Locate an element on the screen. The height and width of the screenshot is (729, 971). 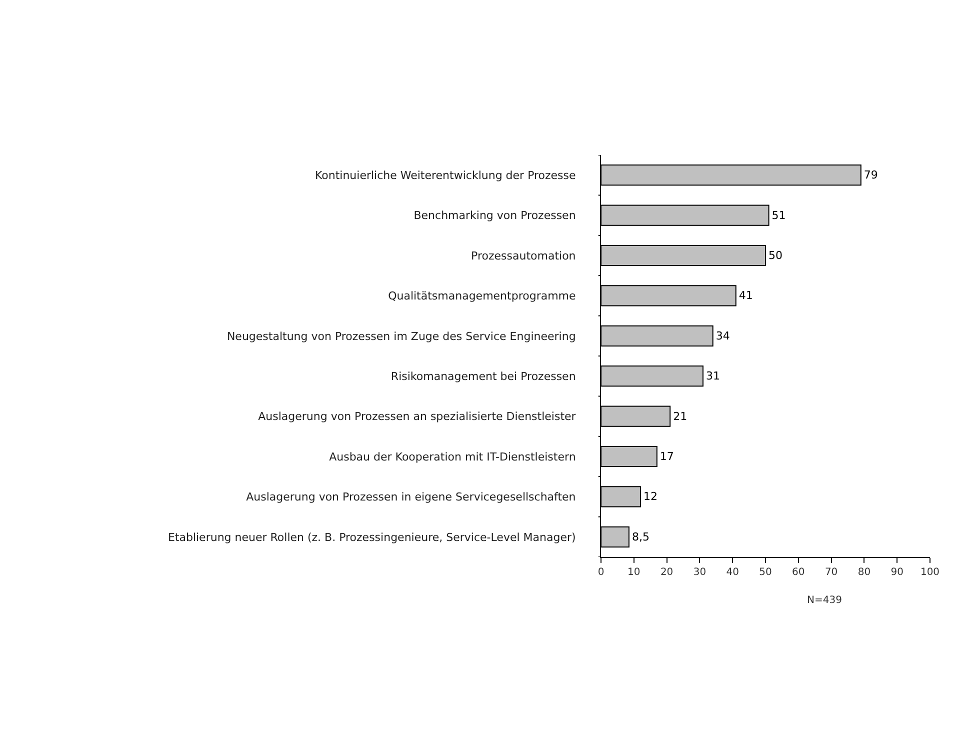
x-tick-label: 10 is located at coordinates (634, 572).